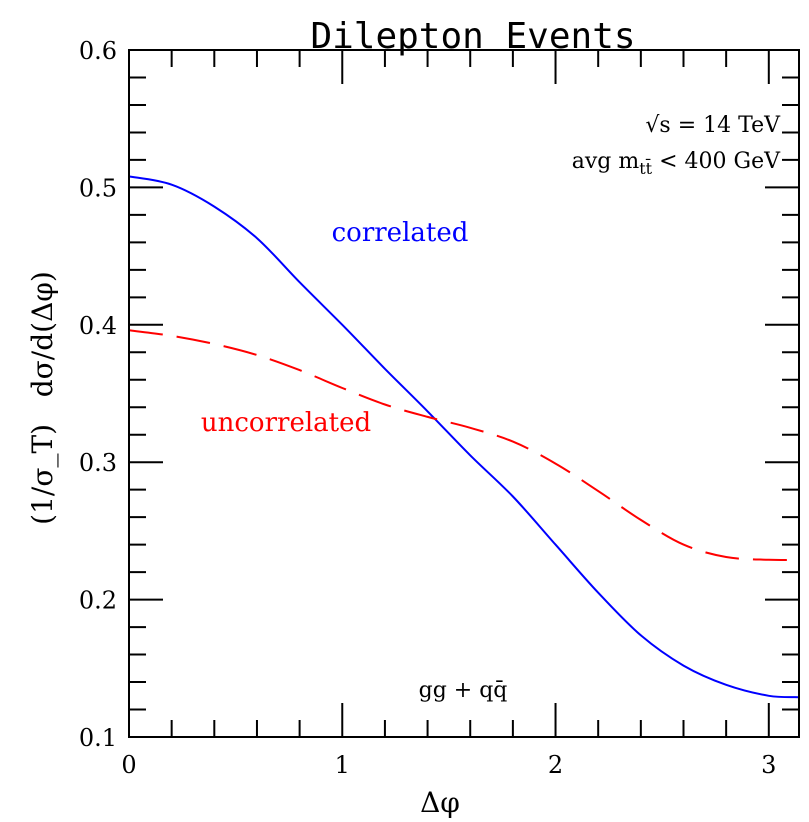  Describe the element at coordinates (448, 765) in the screenshot. I see `x-tick-labels: 0 1 2 3` at that location.